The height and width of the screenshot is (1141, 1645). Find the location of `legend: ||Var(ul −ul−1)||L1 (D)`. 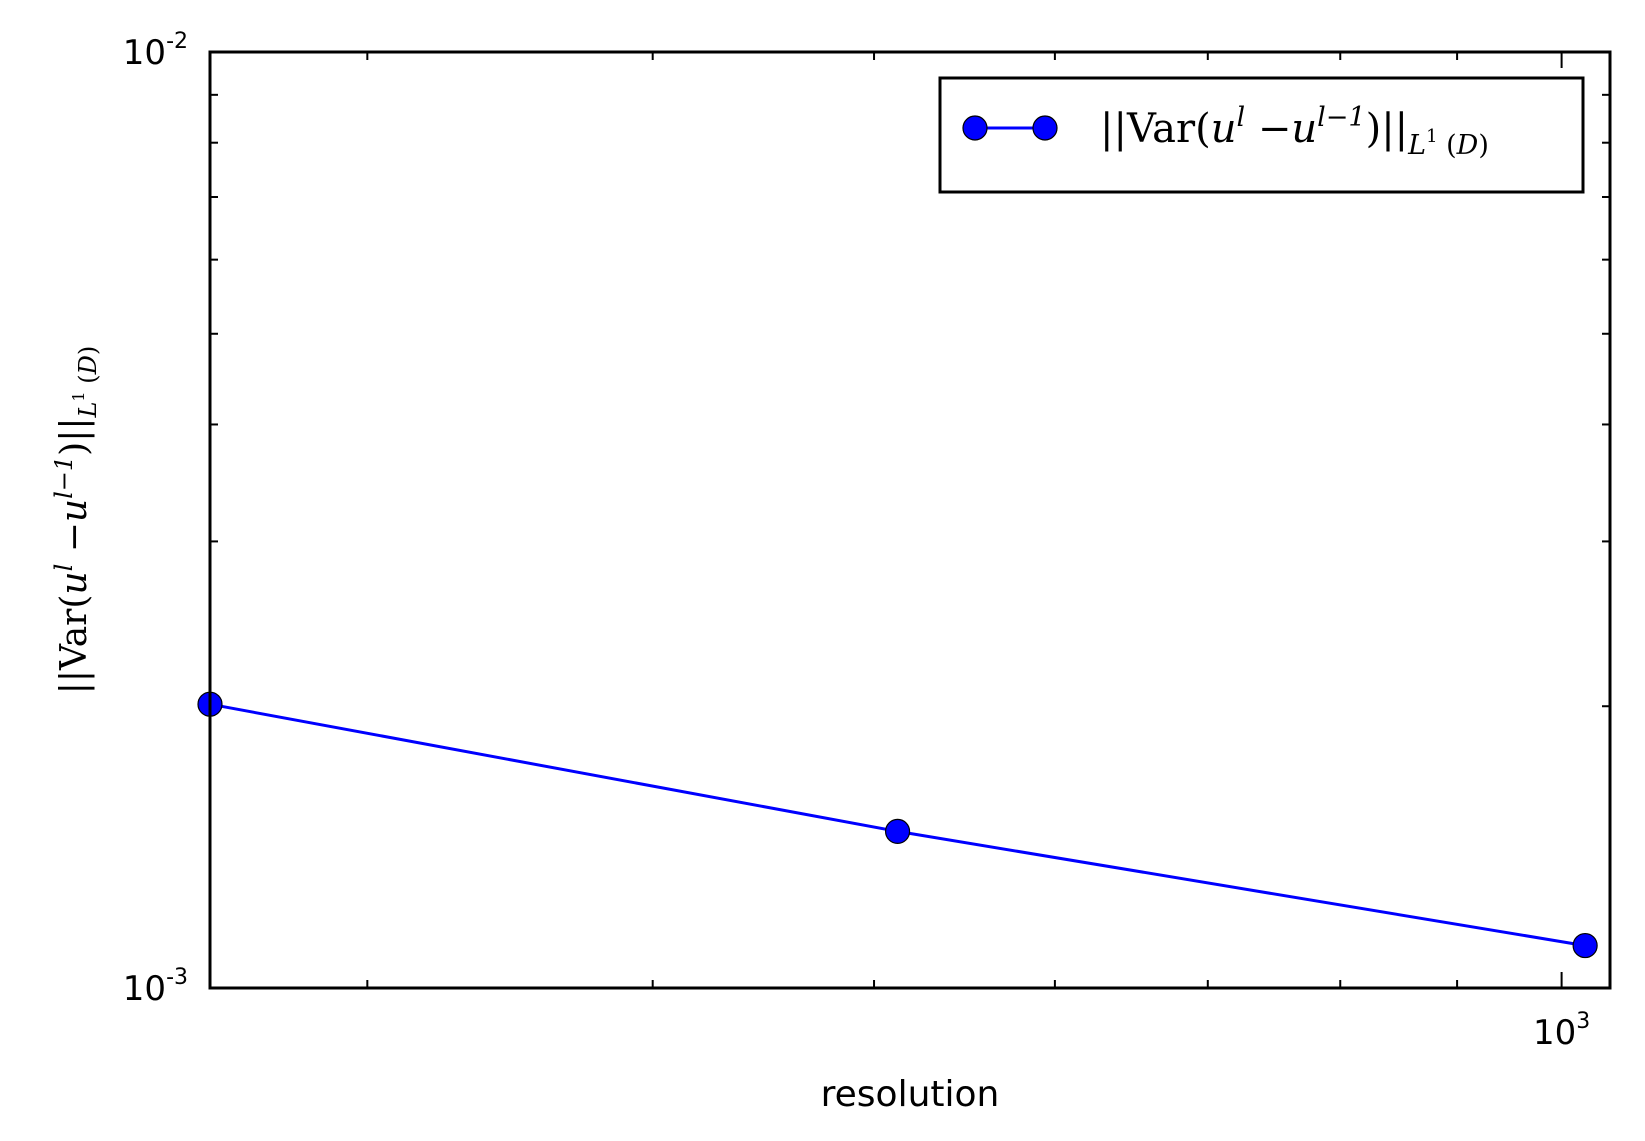

legend: ||Var(ul −ul−1)||L1 (D) is located at coordinates (1261, 135).